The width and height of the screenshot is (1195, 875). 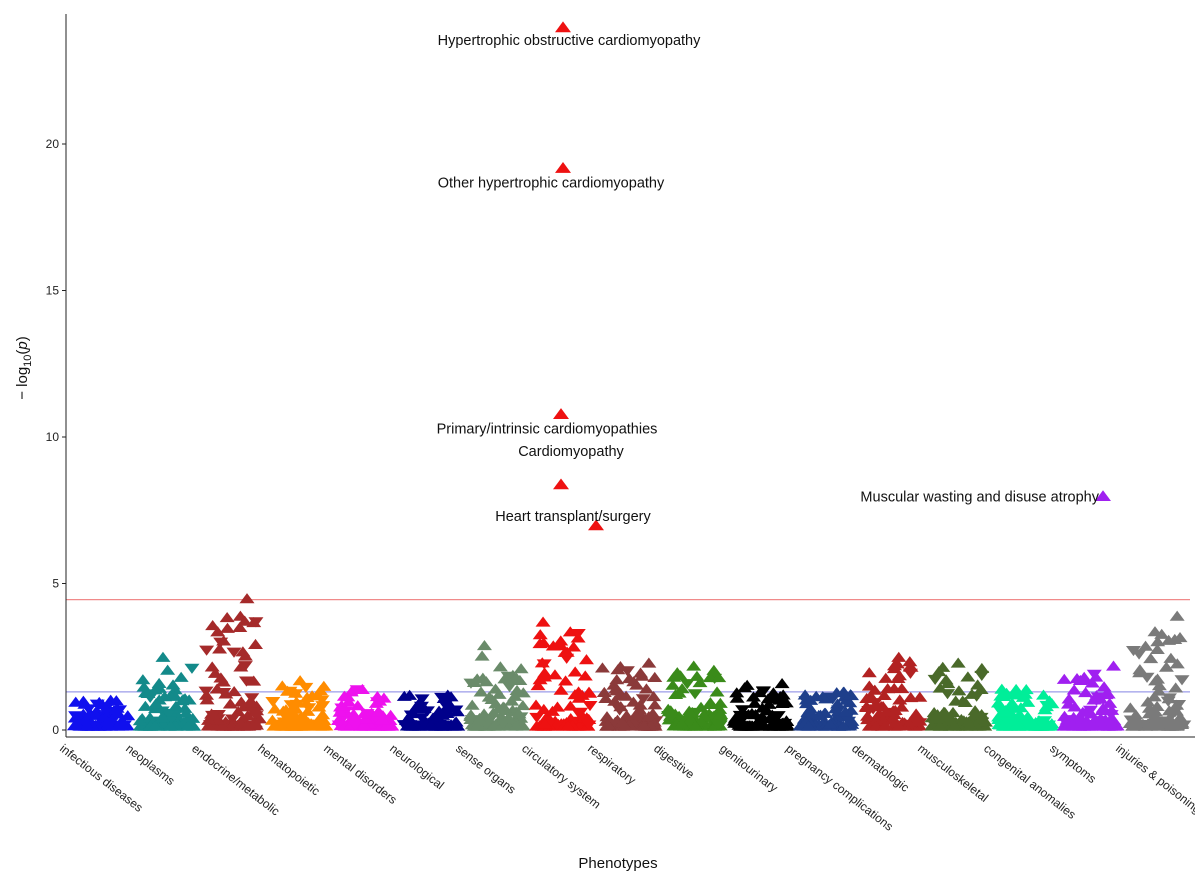 I want to click on x-category-label: neoplasms, so click(x=150, y=764).